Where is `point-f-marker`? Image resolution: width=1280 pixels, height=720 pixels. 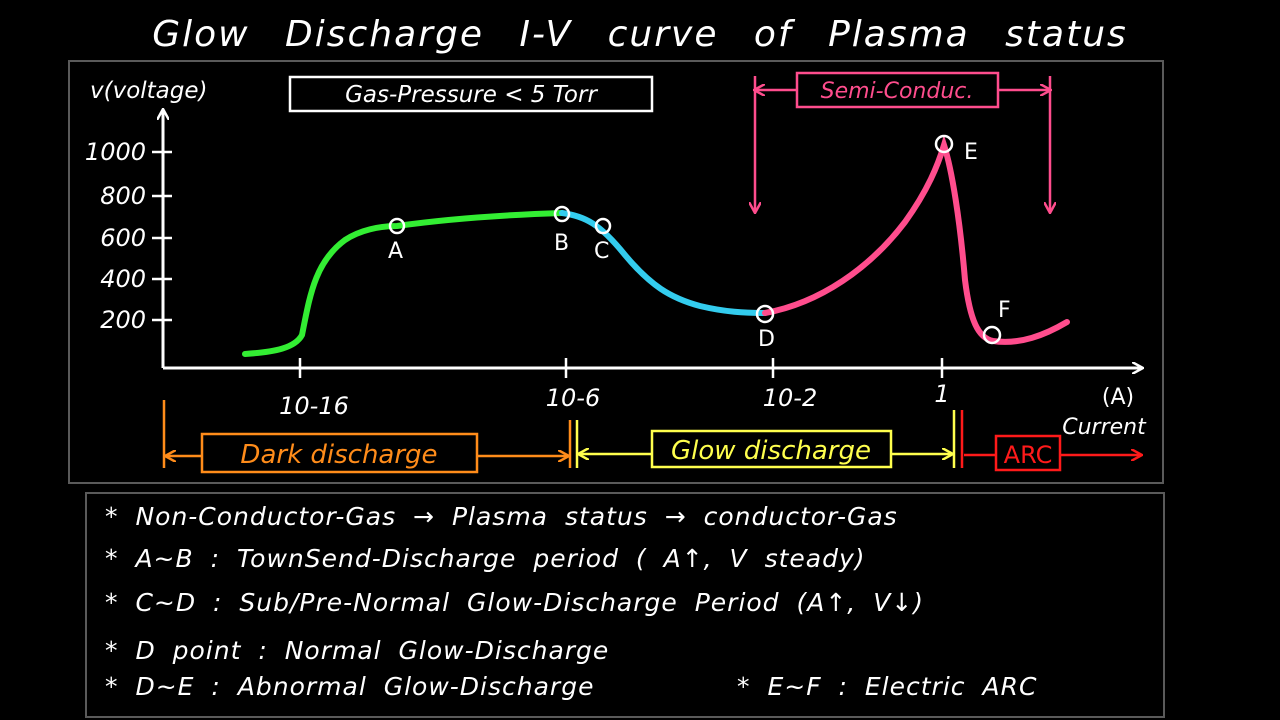
point-f-marker is located at coordinates (992, 335).